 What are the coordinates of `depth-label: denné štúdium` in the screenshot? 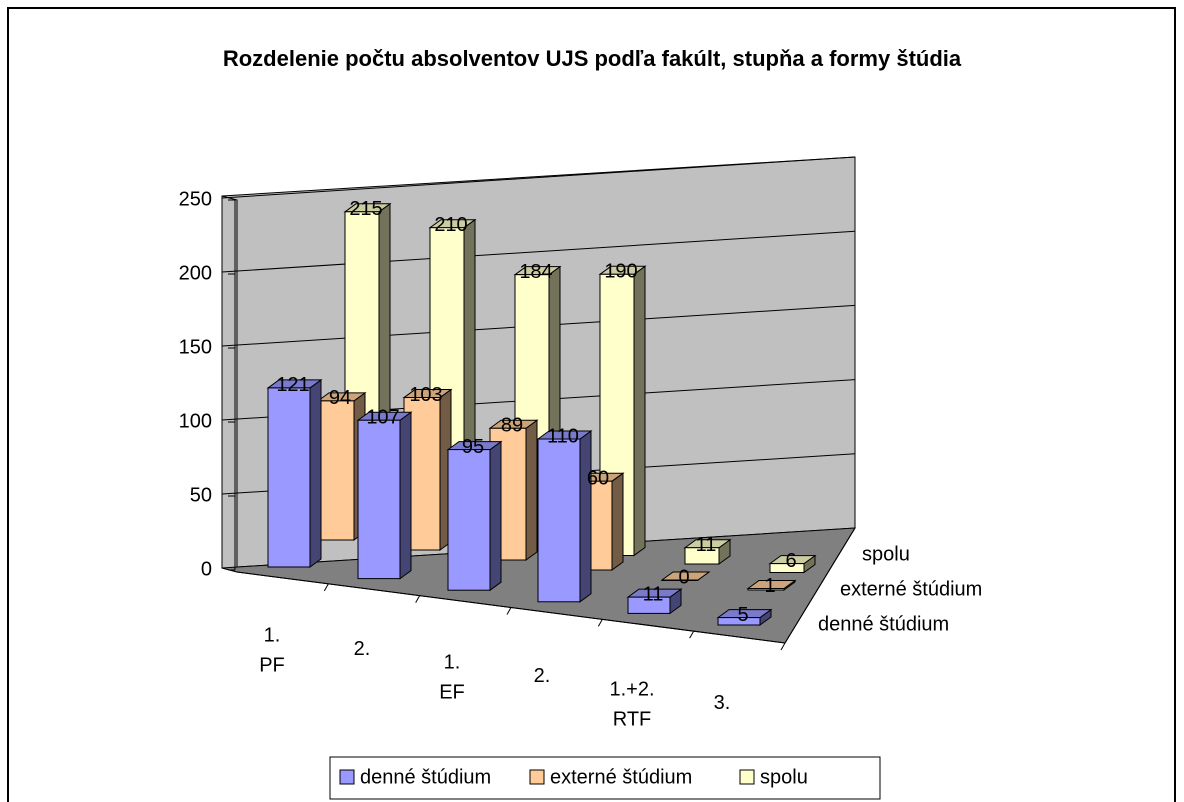 It's located at (883, 624).